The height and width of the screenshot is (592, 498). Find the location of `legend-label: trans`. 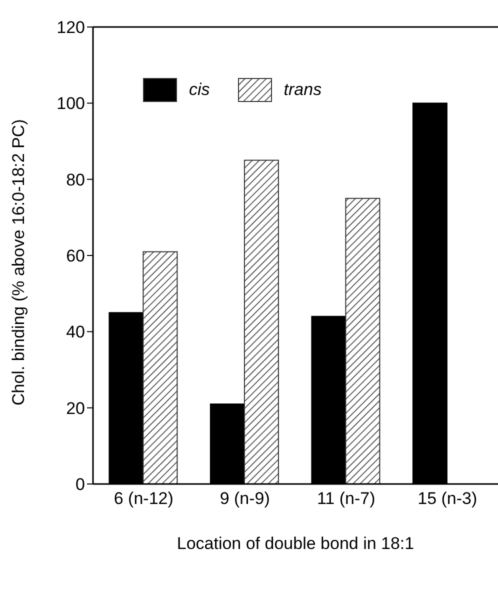

legend-label: trans is located at coordinates (303, 90).